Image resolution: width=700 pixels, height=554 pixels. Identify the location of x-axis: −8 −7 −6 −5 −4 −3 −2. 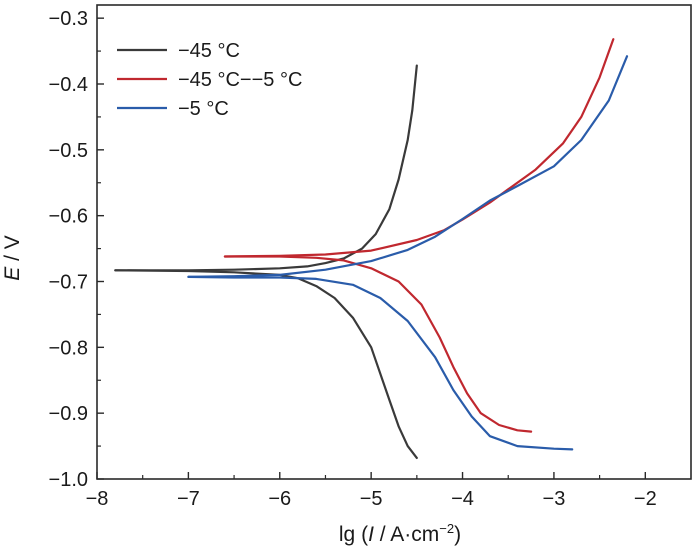
(371, 491).